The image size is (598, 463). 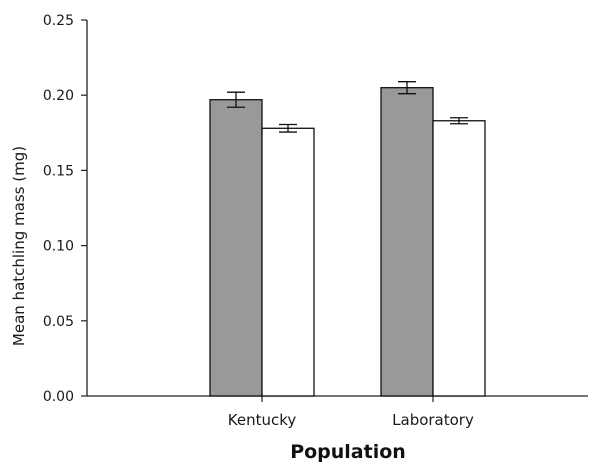 I want to click on y-tick-label: 0.05, so click(x=58, y=322).